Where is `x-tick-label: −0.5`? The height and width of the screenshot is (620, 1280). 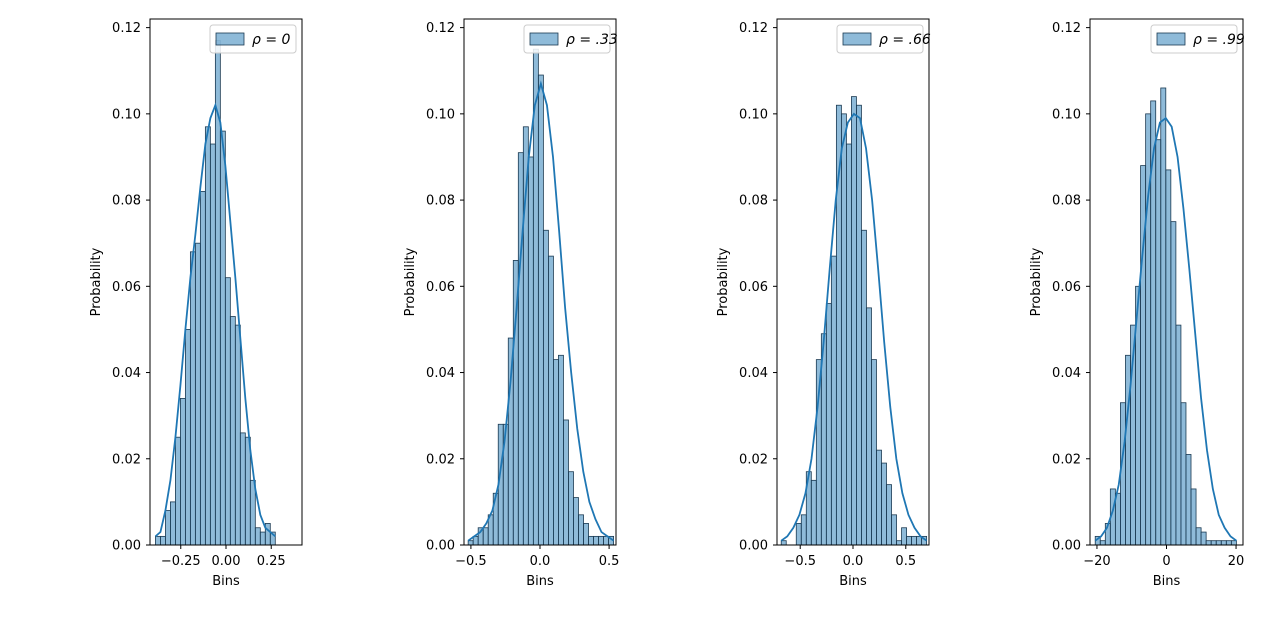
x-tick-label: −0.5 is located at coordinates (471, 561).